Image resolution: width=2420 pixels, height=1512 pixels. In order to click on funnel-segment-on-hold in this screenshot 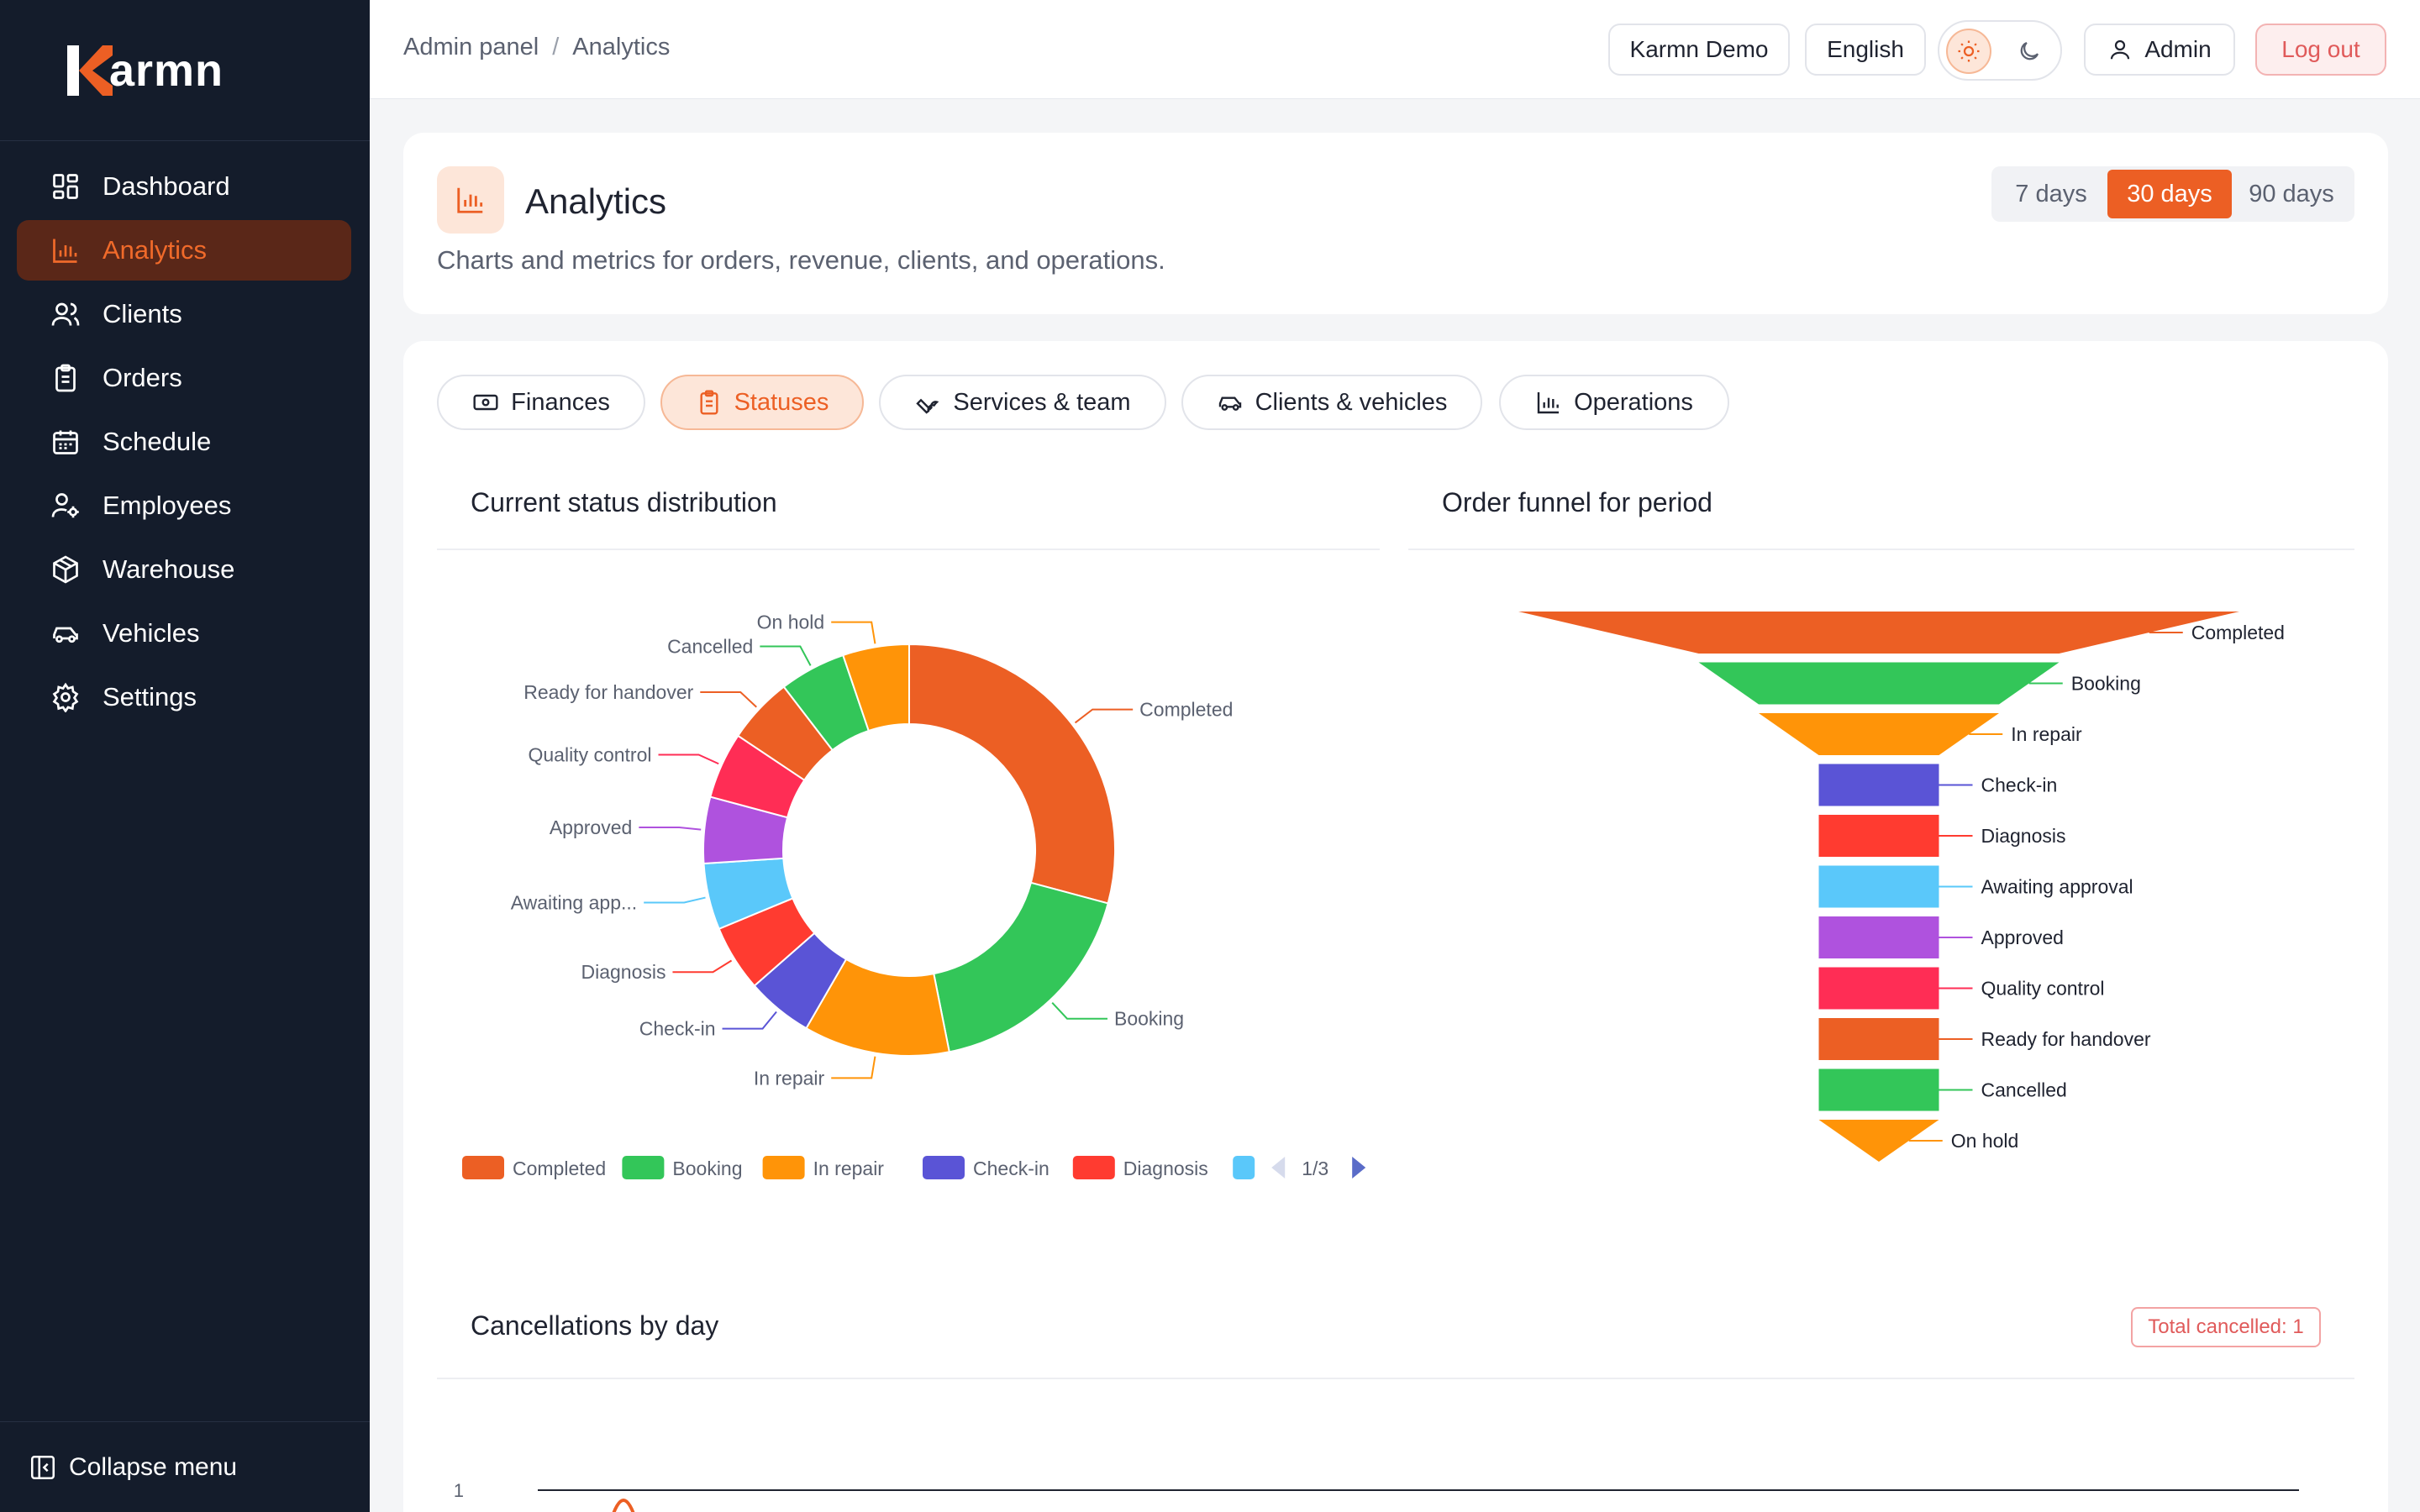, I will do `click(1878, 1141)`.